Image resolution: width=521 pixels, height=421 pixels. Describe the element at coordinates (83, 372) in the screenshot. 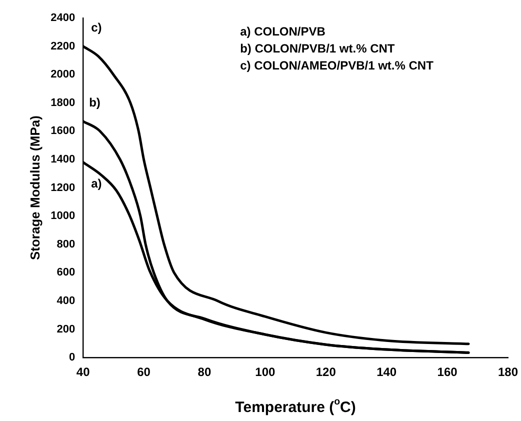

I see `x-tick-label: 40` at that location.